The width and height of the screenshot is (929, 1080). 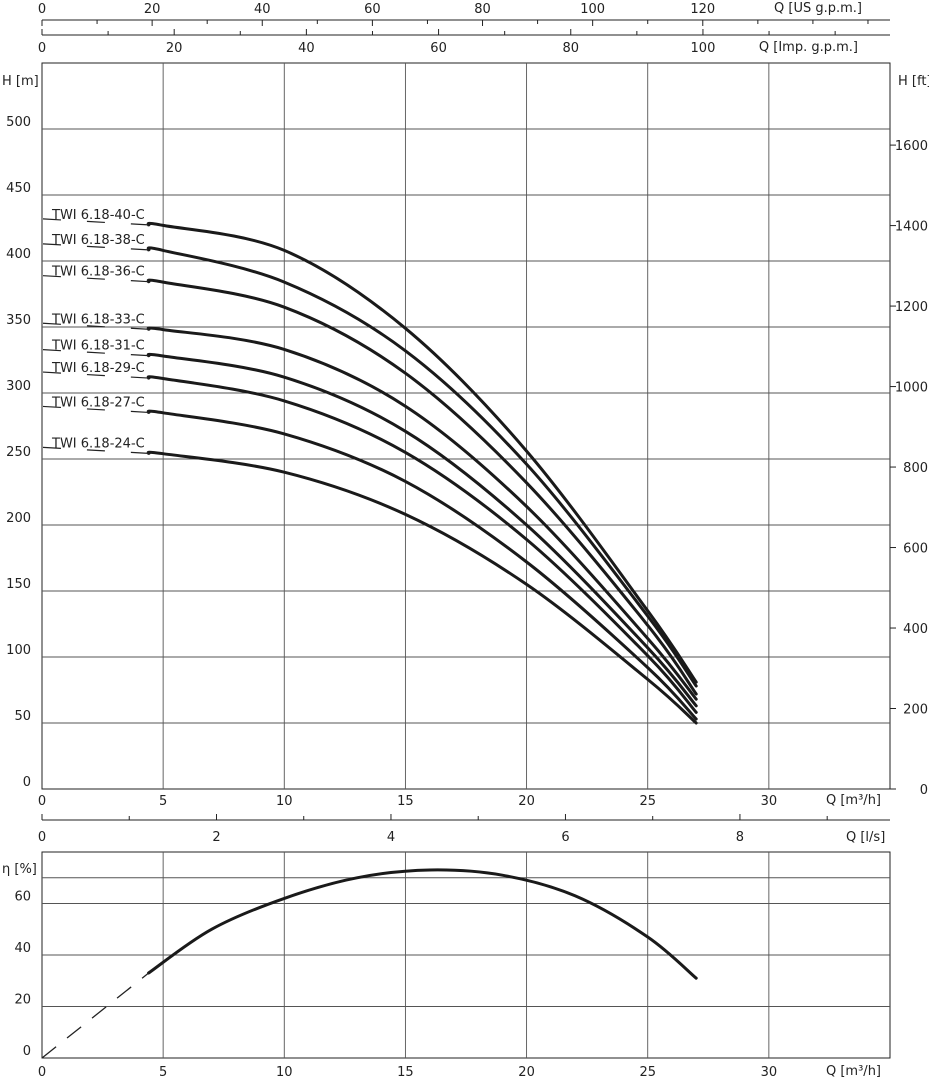 What do you see at coordinates (174, 48) in the screenshot?
I see `imp-gpm-tick-label: 20` at bounding box center [174, 48].